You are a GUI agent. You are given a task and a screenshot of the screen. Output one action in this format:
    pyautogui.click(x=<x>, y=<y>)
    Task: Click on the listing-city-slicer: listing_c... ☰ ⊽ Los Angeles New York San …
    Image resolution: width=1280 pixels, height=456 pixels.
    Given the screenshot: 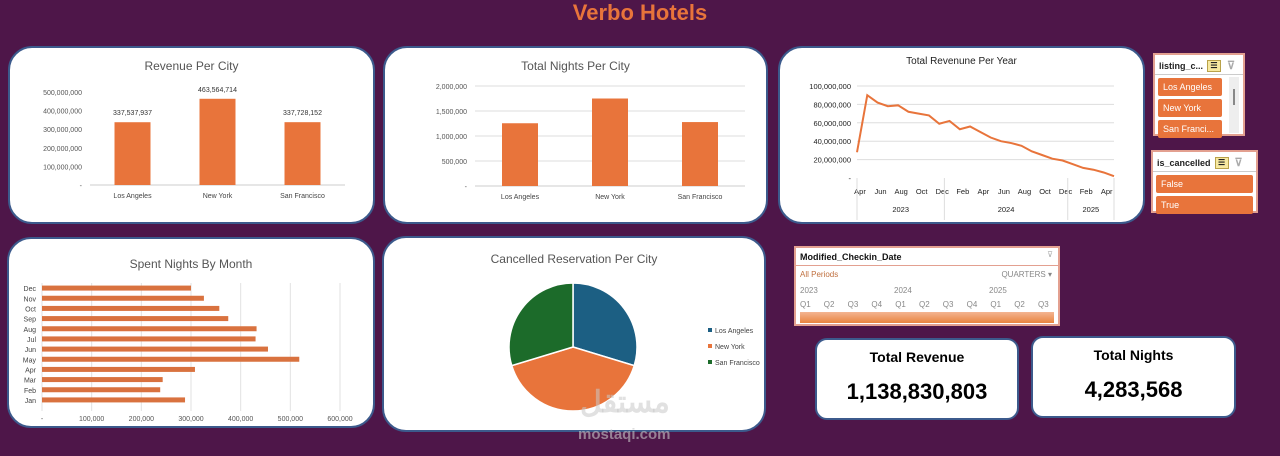 What is the action you would take?
    pyautogui.click(x=1199, y=95)
    